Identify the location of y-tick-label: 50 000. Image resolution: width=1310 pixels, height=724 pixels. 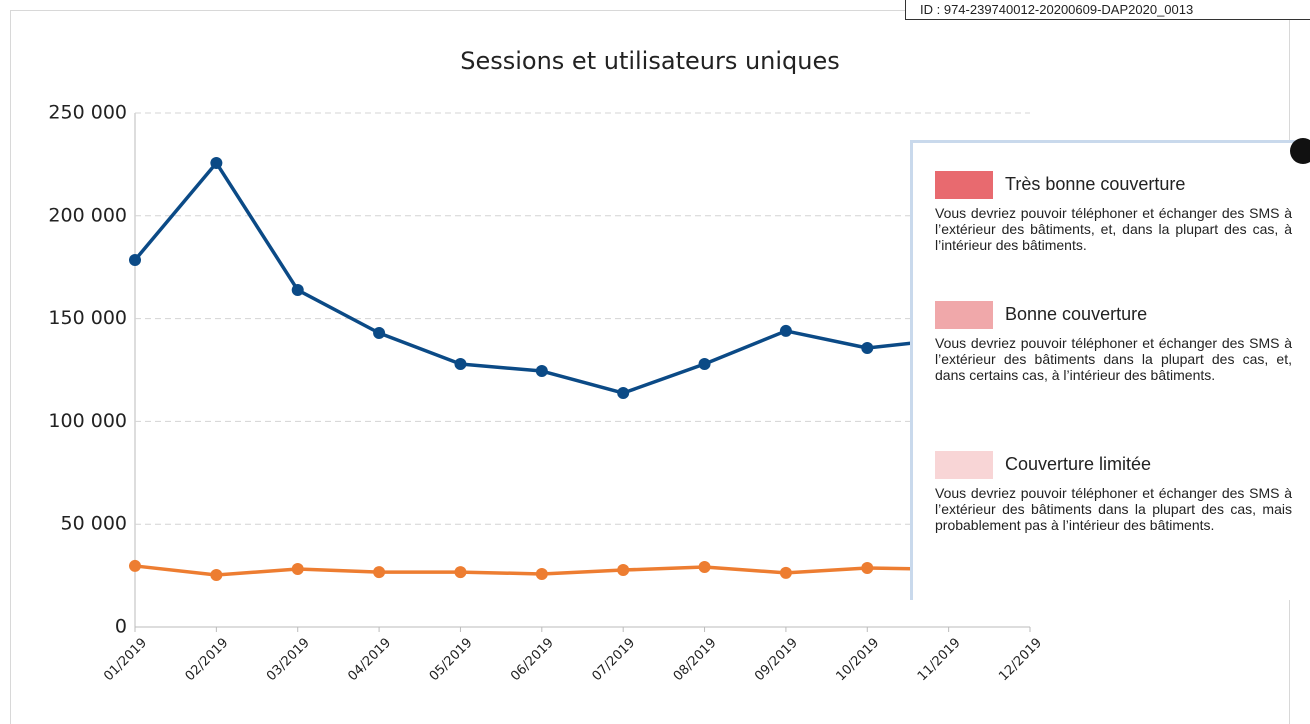
(94, 524).